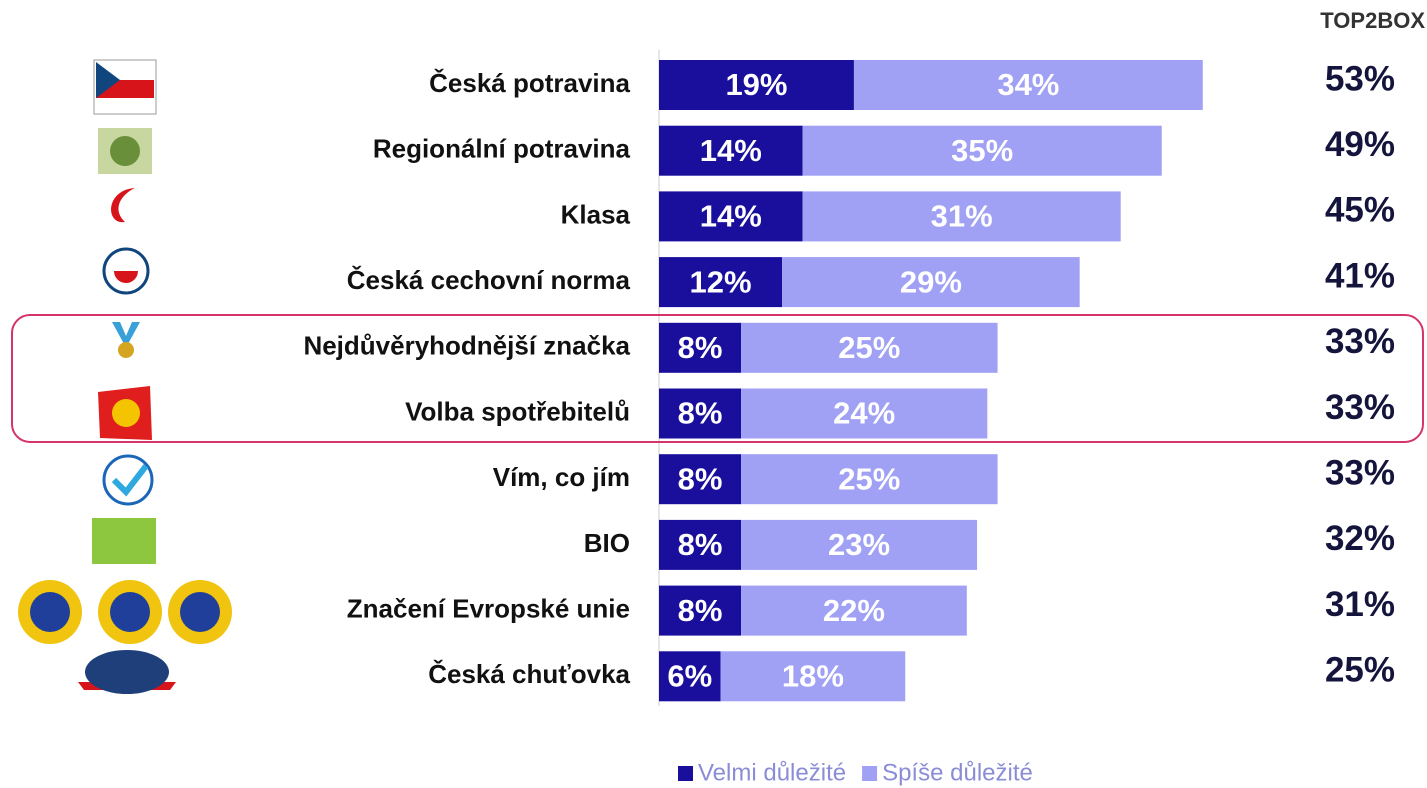 The width and height of the screenshot is (1427, 788). What do you see at coordinates (489, 280) in the screenshot?
I see `category-label: Česká cechovní norma` at bounding box center [489, 280].